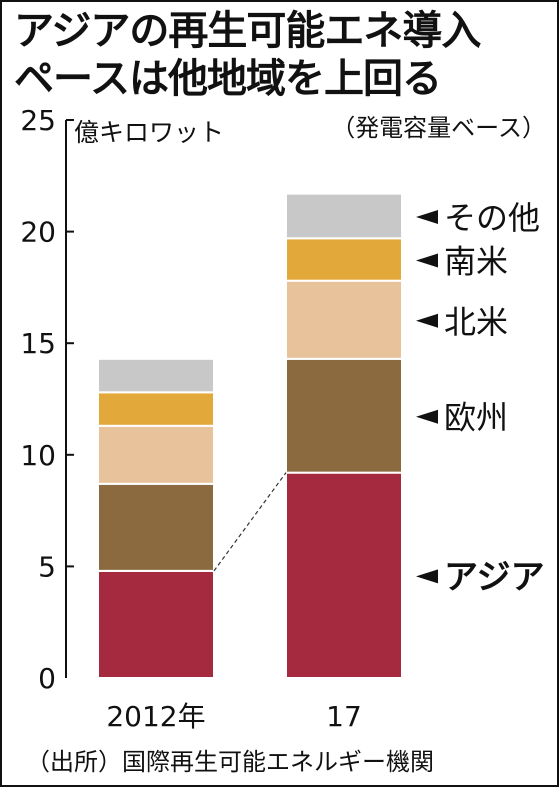 This screenshot has width=559, height=787. Describe the element at coordinates (344, 716) in the screenshot. I see `x-tick-label: 17` at that location.